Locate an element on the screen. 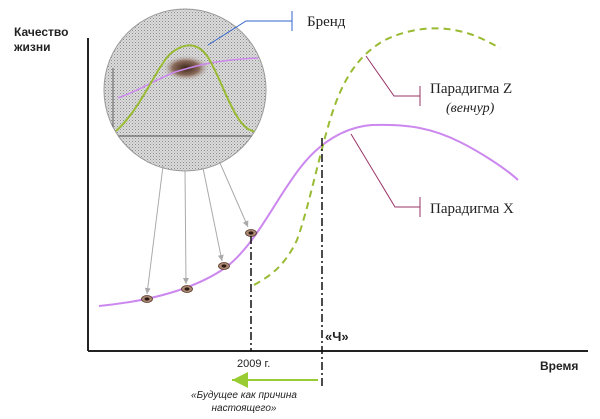 Image resolution: width=600 pixels, height=419 pixels. brand-callout-line is located at coordinates (249, 33).